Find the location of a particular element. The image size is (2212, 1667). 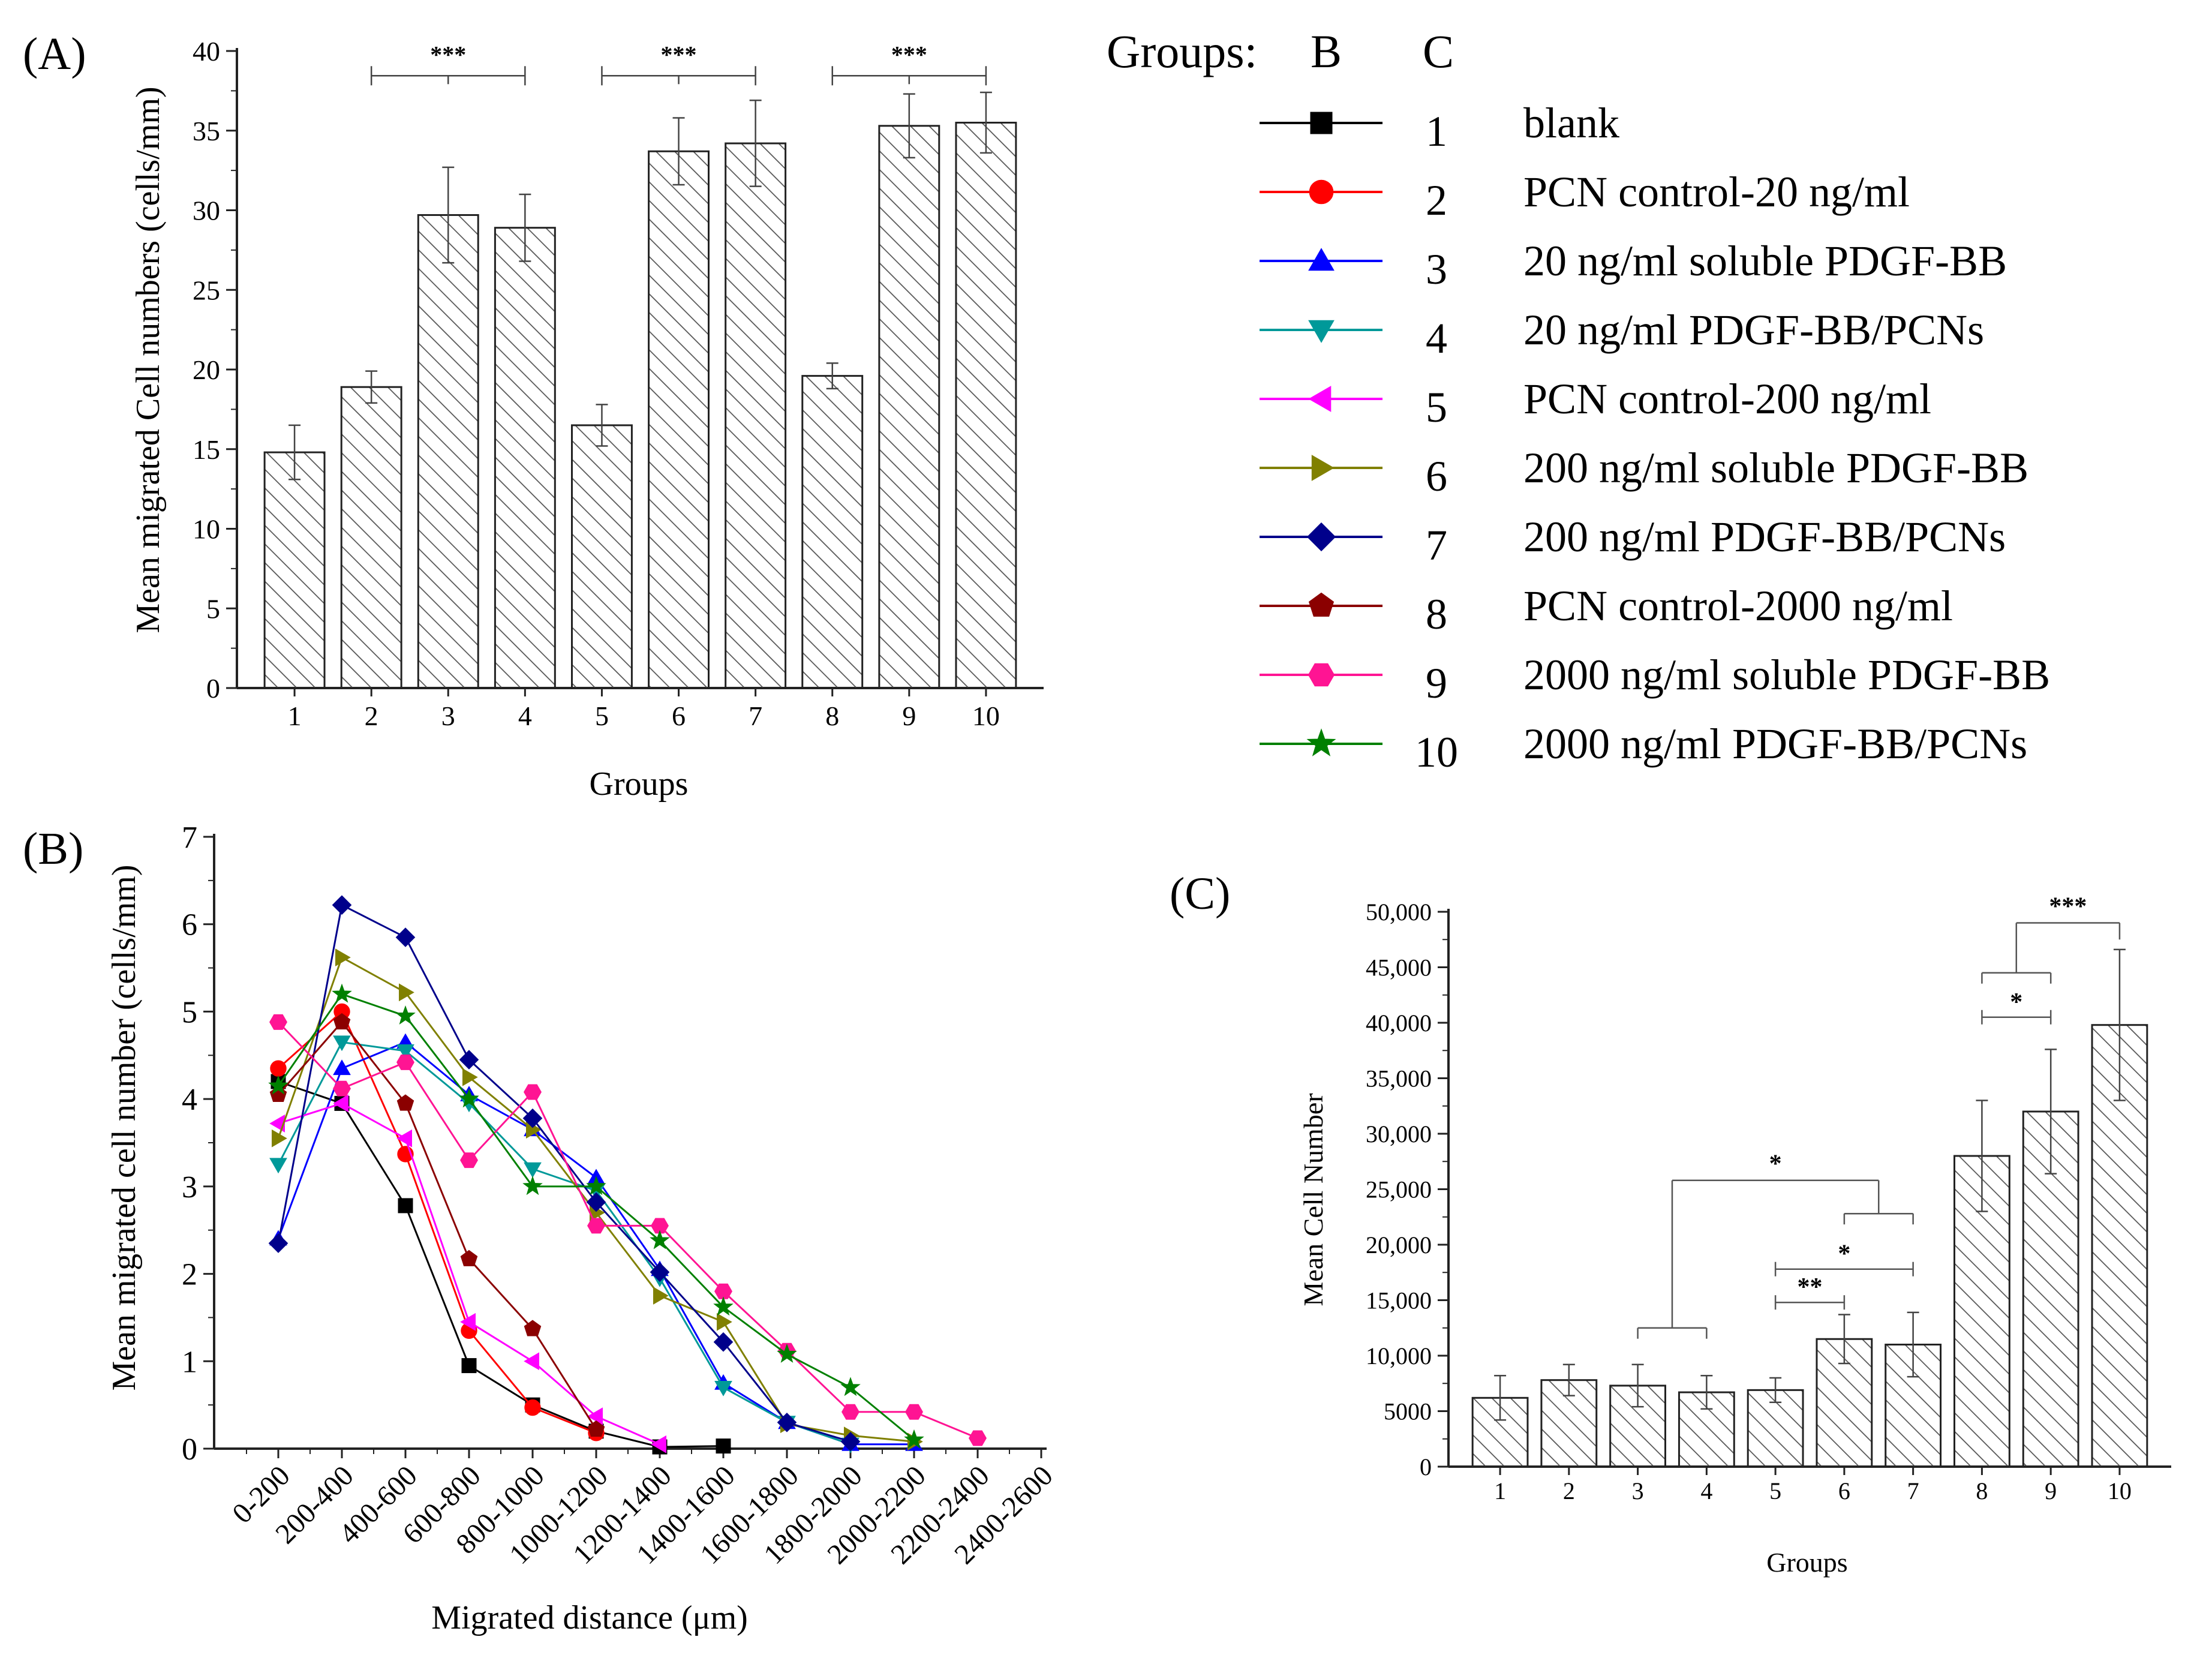

legend-label: 20 ng/ml soluble PDGF-BB is located at coordinates (1765, 261).